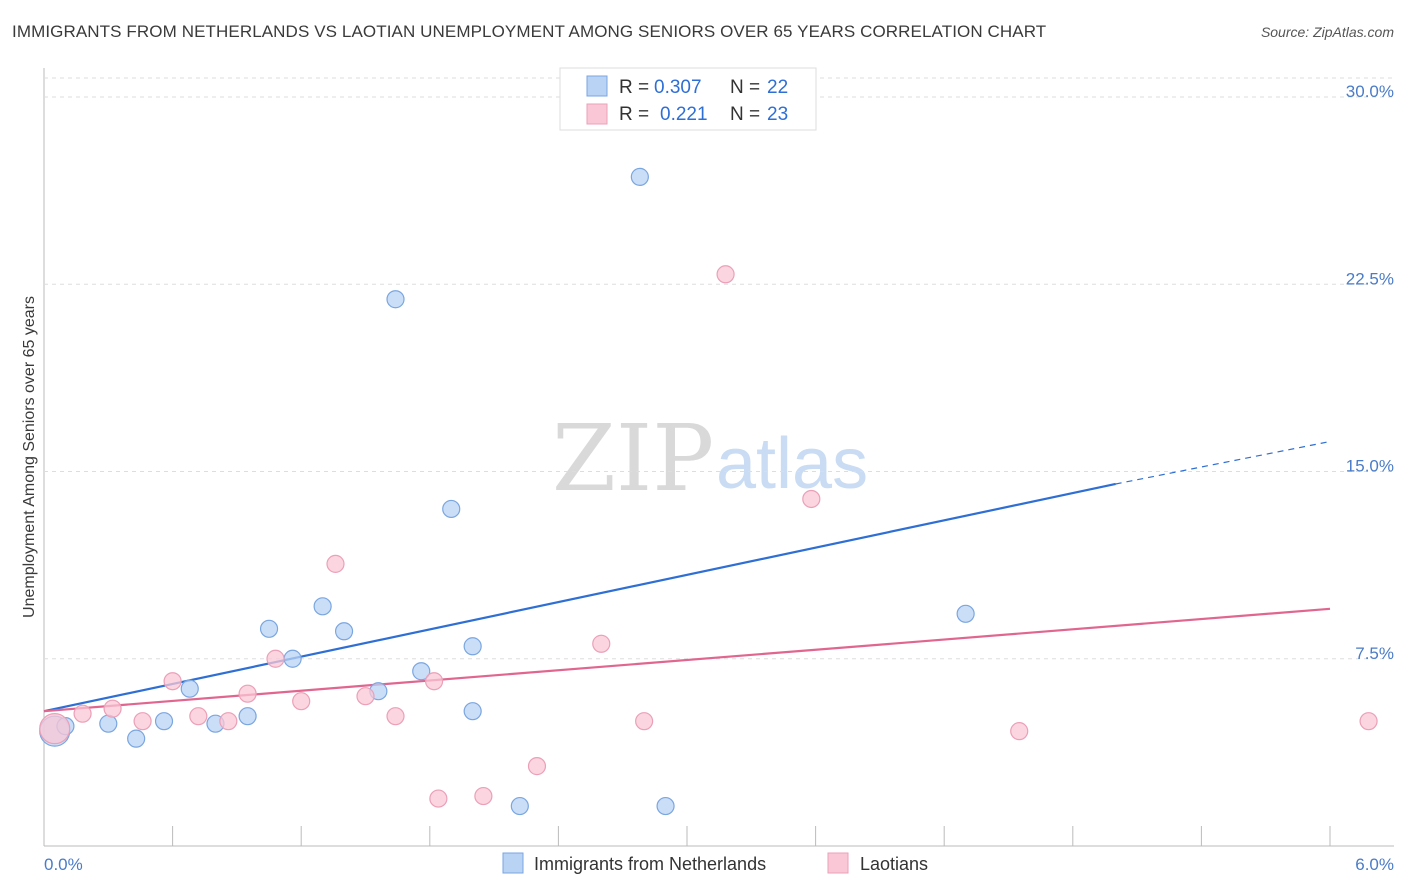 Image resolution: width=1406 pixels, height=892 pixels. Describe the element at coordinates (1370, 91) in the screenshot. I see `y-tick-label: 30.0%` at that location.